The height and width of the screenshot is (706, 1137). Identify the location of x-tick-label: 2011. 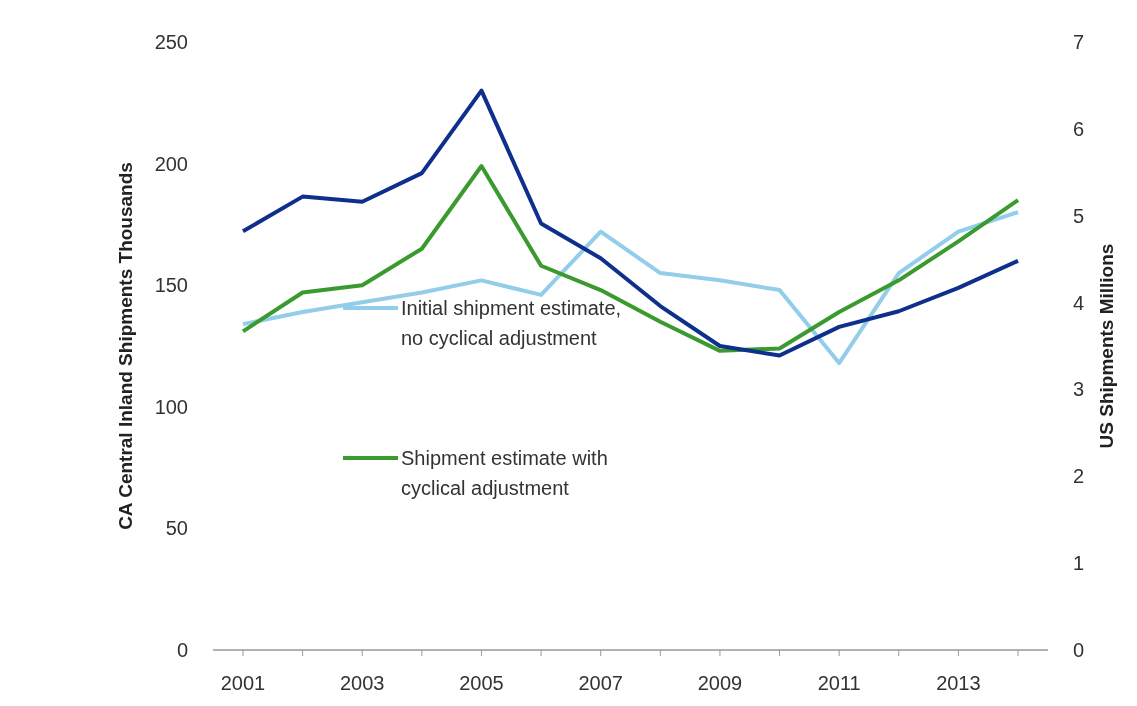
(839, 683).